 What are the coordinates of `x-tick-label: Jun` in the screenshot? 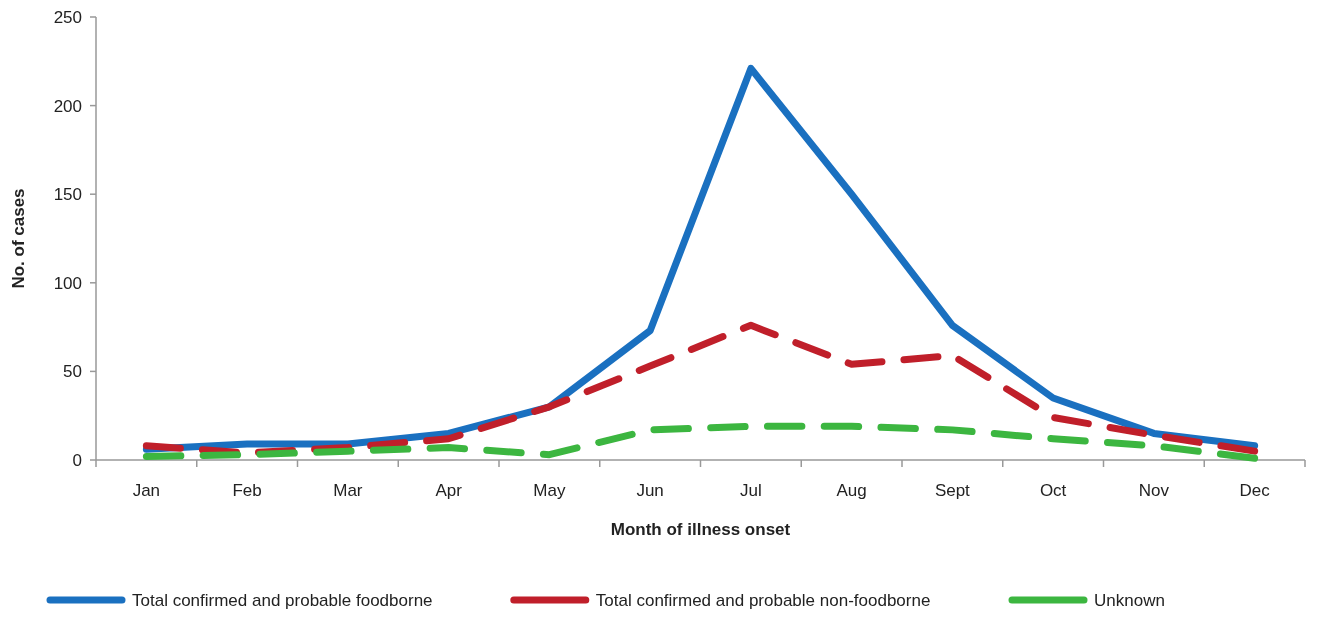 It's located at (650, 490).